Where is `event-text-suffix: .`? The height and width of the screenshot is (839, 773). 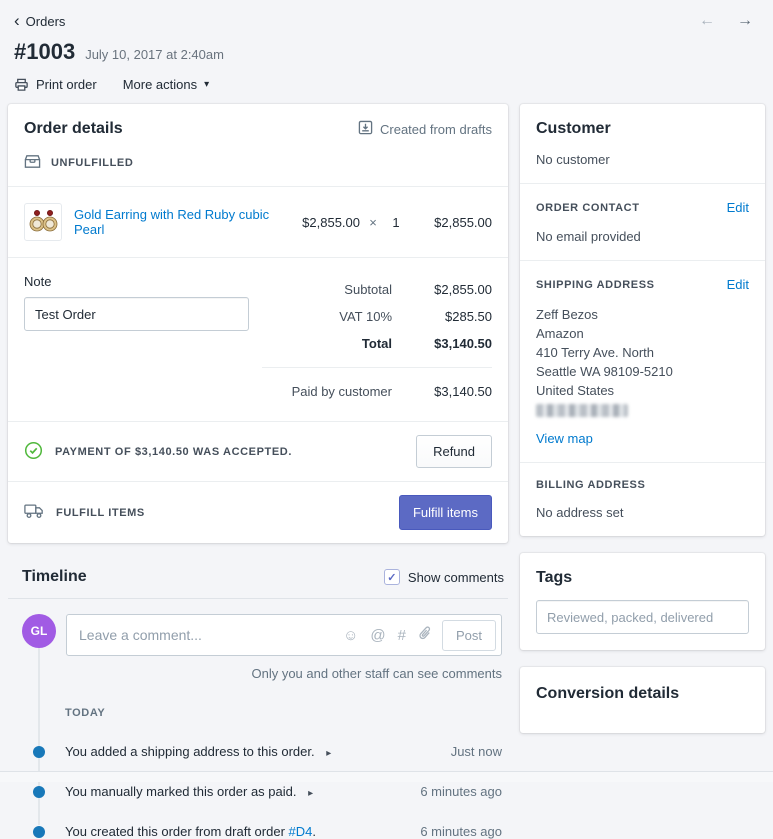
event-text-suffix: . is located at coordinates (314, 831).